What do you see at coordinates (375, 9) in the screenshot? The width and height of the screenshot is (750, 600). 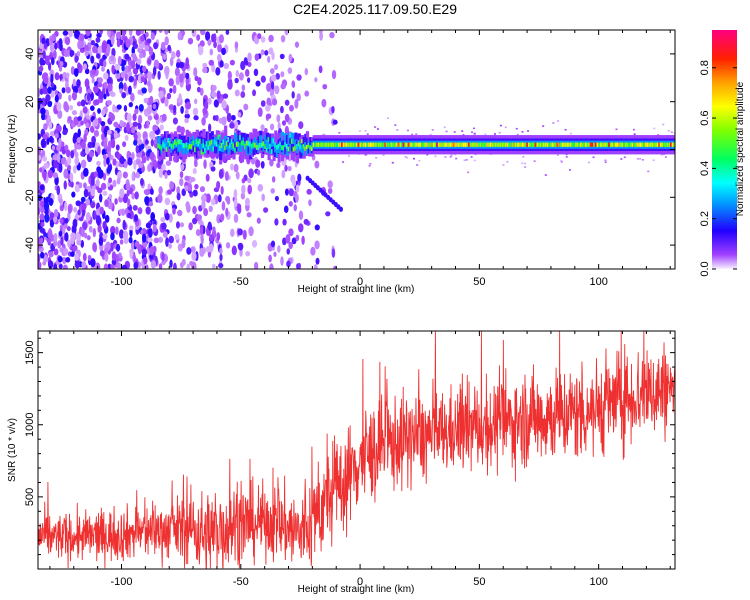 I see `page-title: C2E4.2025.117.09.50.E29` at bounding box center [375, 9].